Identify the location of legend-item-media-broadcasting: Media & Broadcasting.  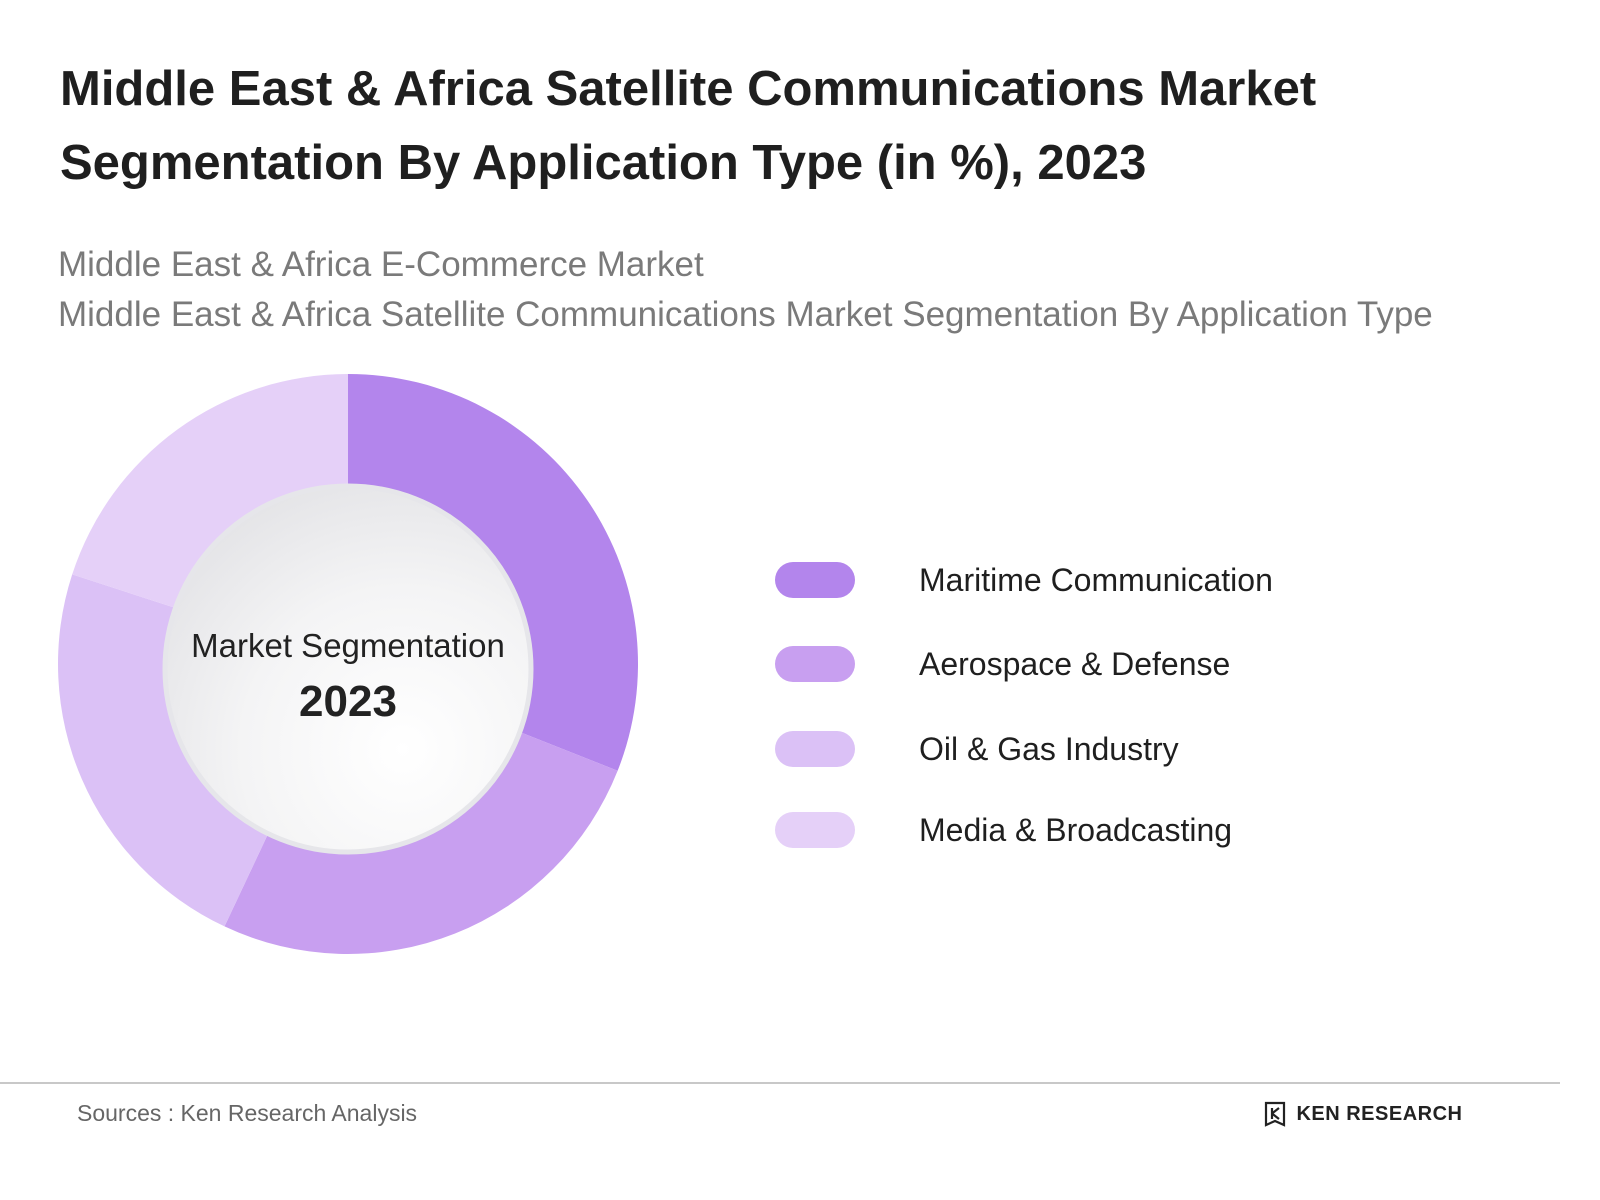
(1125, 830).